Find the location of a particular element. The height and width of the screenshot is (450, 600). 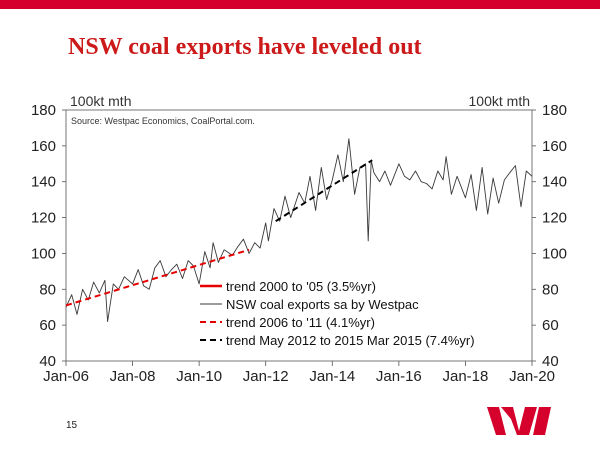

x-tick-label: Jan-08 is located at coordinates (133, 376).